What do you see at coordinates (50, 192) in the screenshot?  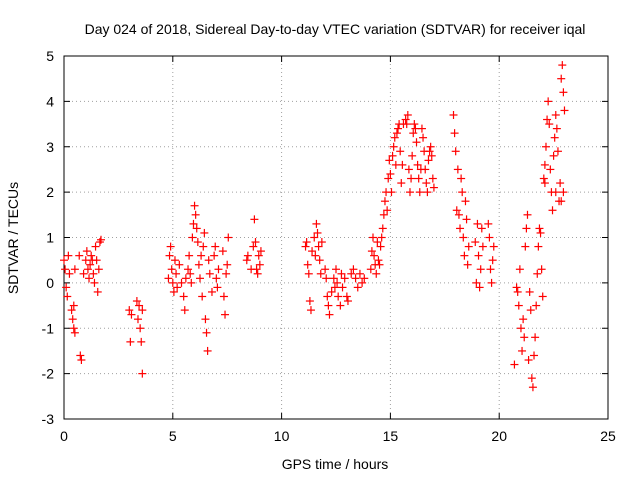 I see `y-tick-label: 2` at bounding box center [50, 192].